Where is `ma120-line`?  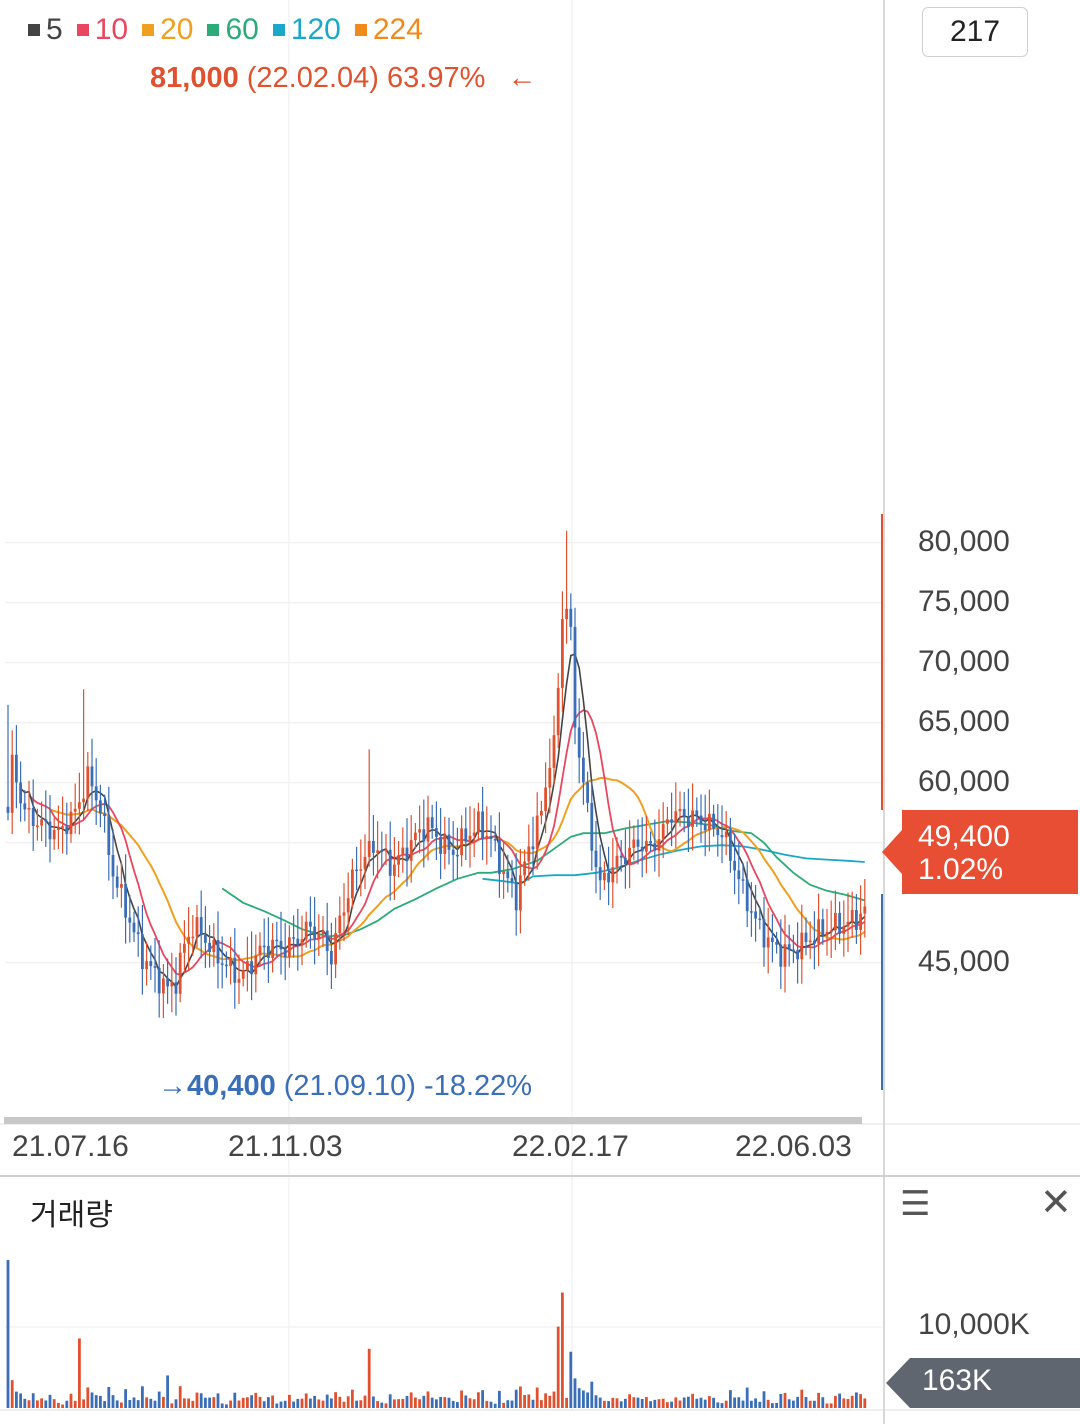 ma120-line is located at coordinates (673, 864).